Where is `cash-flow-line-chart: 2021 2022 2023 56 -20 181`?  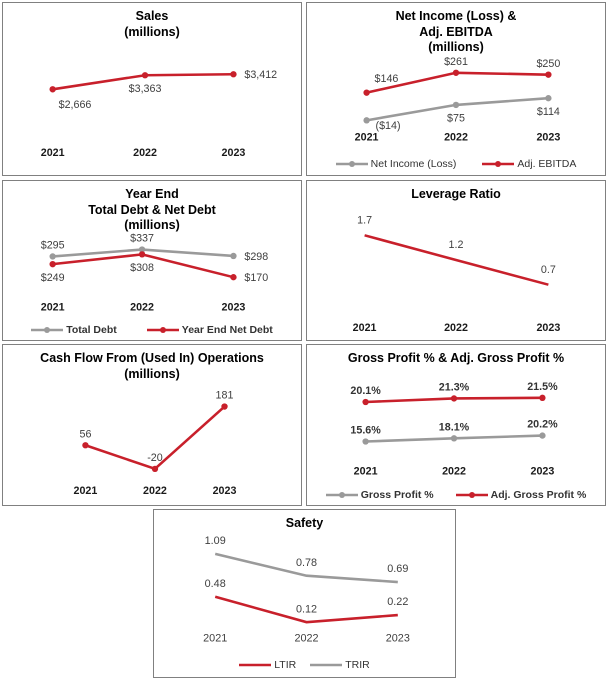 cash-flow-line-chart: 2021 2022 2023 56 -20 181 is located at coordinates (155, 443).